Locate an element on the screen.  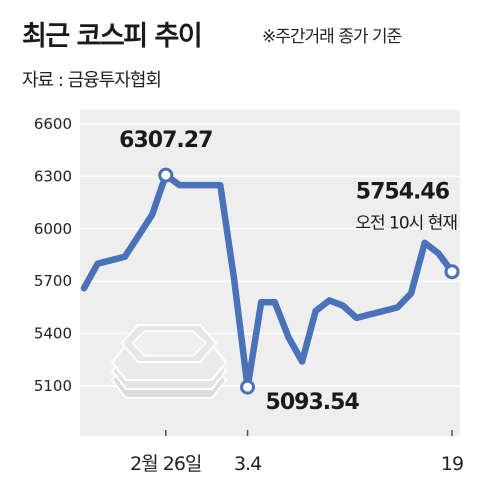
y-tick-label: 6600 is located at coordinates (53, 124).